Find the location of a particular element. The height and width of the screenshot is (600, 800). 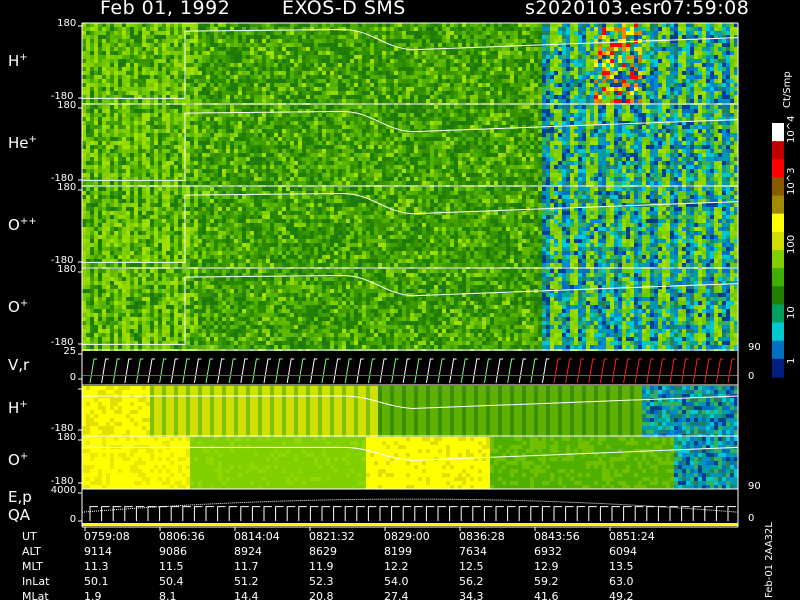

time-axis-value: 50.4 is located at coordinates (171, 581).